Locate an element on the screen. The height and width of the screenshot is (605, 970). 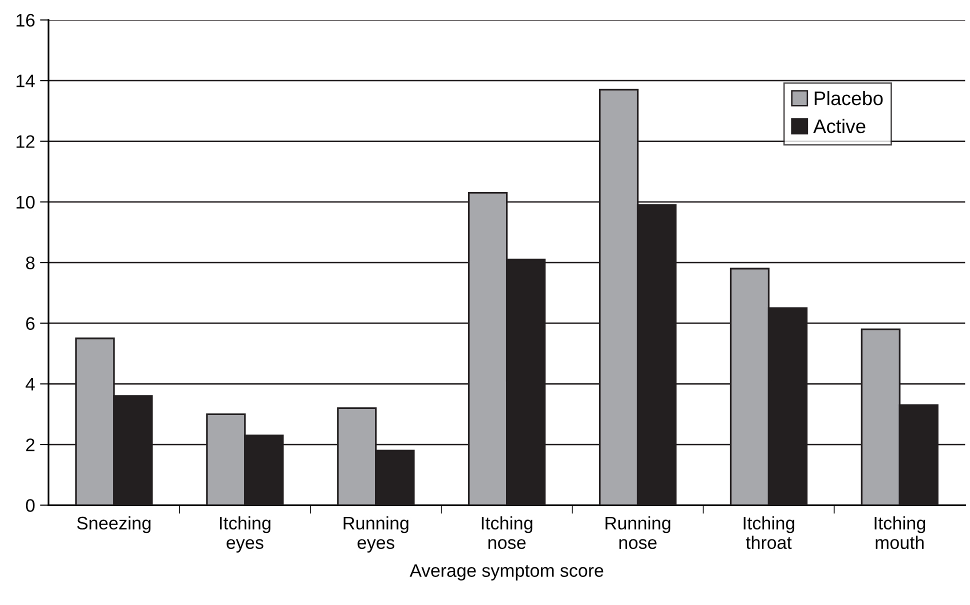
y-tick-label: 2 is located at coordinates (30, 445).